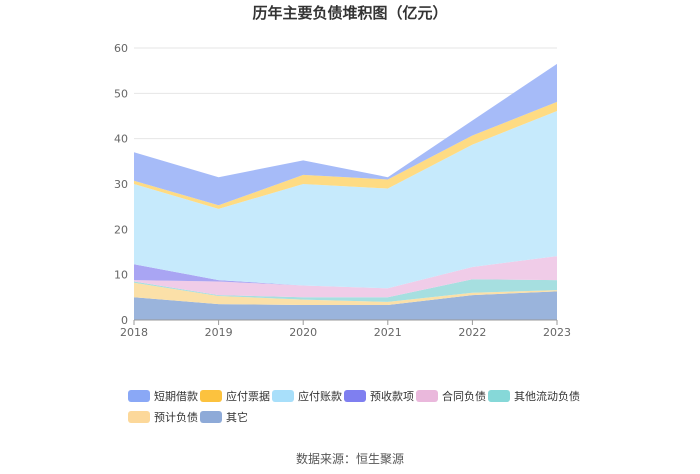 This screenshot has width=700, height=474. Describe the element at coordinates (303, 332) in the screenshot. I see `x-tick-label: 2020` at that location.